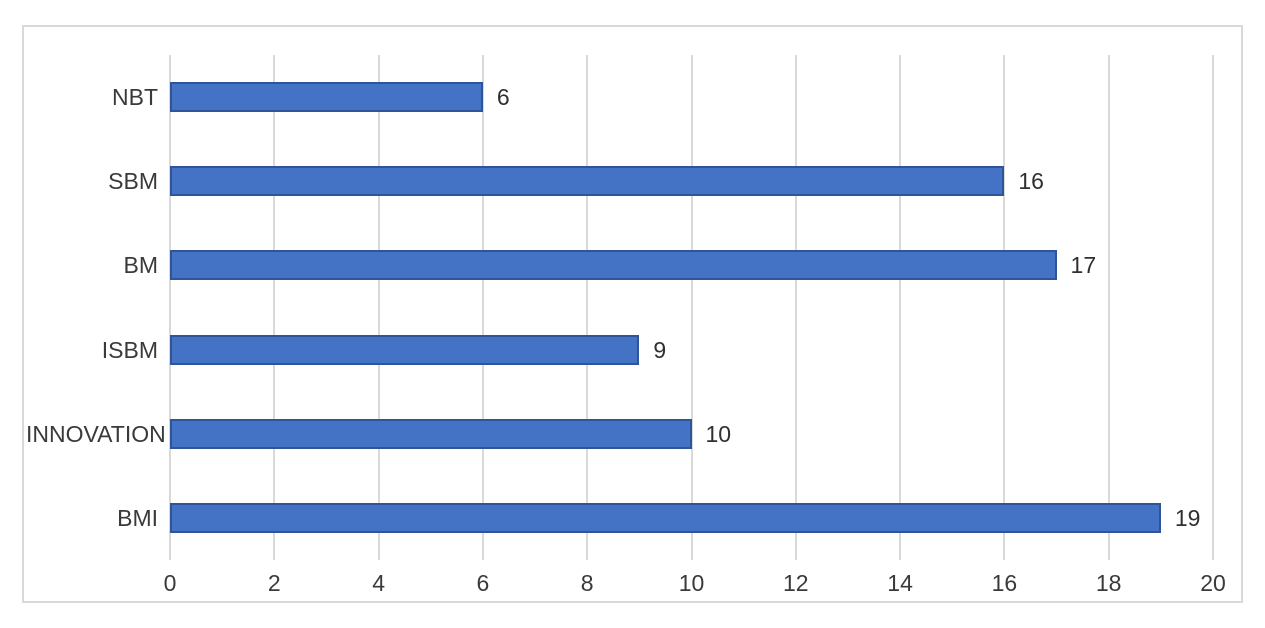  I want to click on x-axis-tick-label: 16, so click(1004, 583).